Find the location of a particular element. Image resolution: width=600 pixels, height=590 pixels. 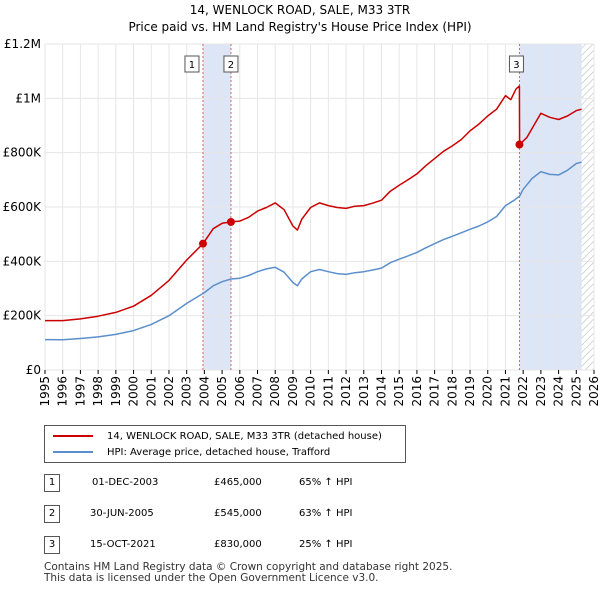

x-tick-label: 2010 is located at coordinates (311, 391).